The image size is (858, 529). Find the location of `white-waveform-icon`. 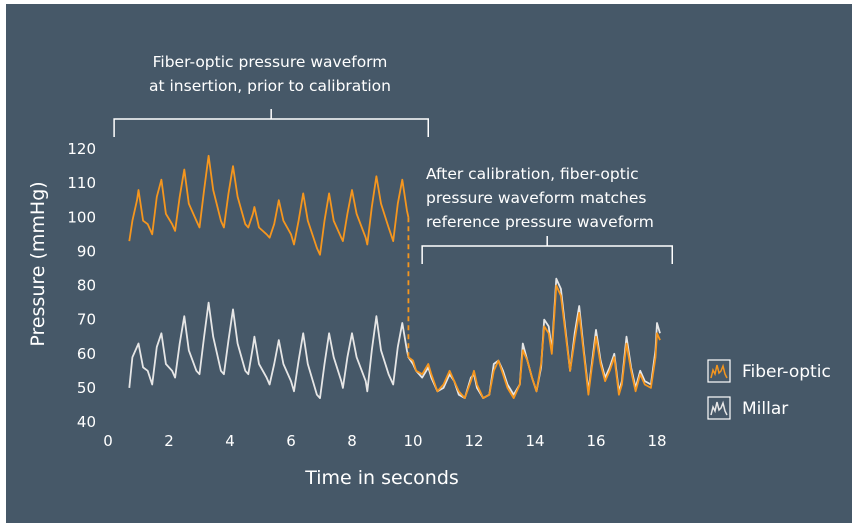

white-waveform-icon is located at coordinates (719, 408).